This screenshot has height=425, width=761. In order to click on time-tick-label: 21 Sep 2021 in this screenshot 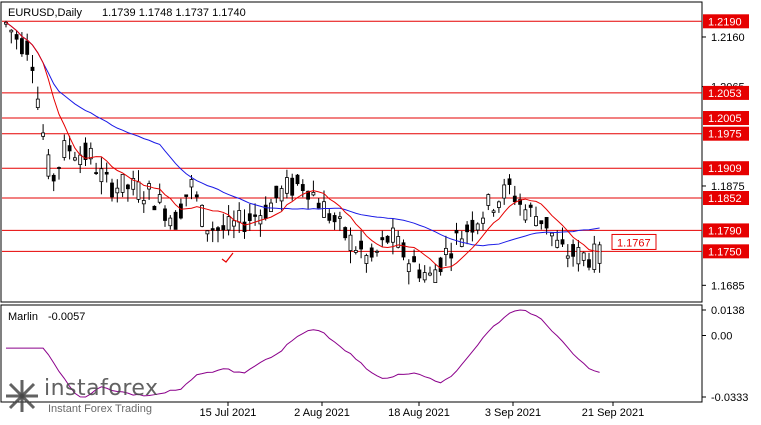, I will do `click(613, 413)`.